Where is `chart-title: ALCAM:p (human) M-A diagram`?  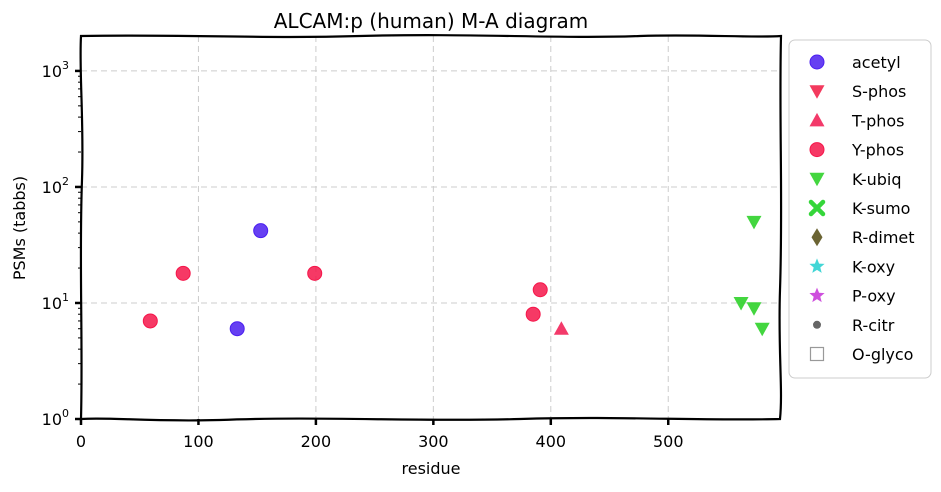 chart-title: ALCAM:p (human) M-A diagram is located at coordinates (431, 21).